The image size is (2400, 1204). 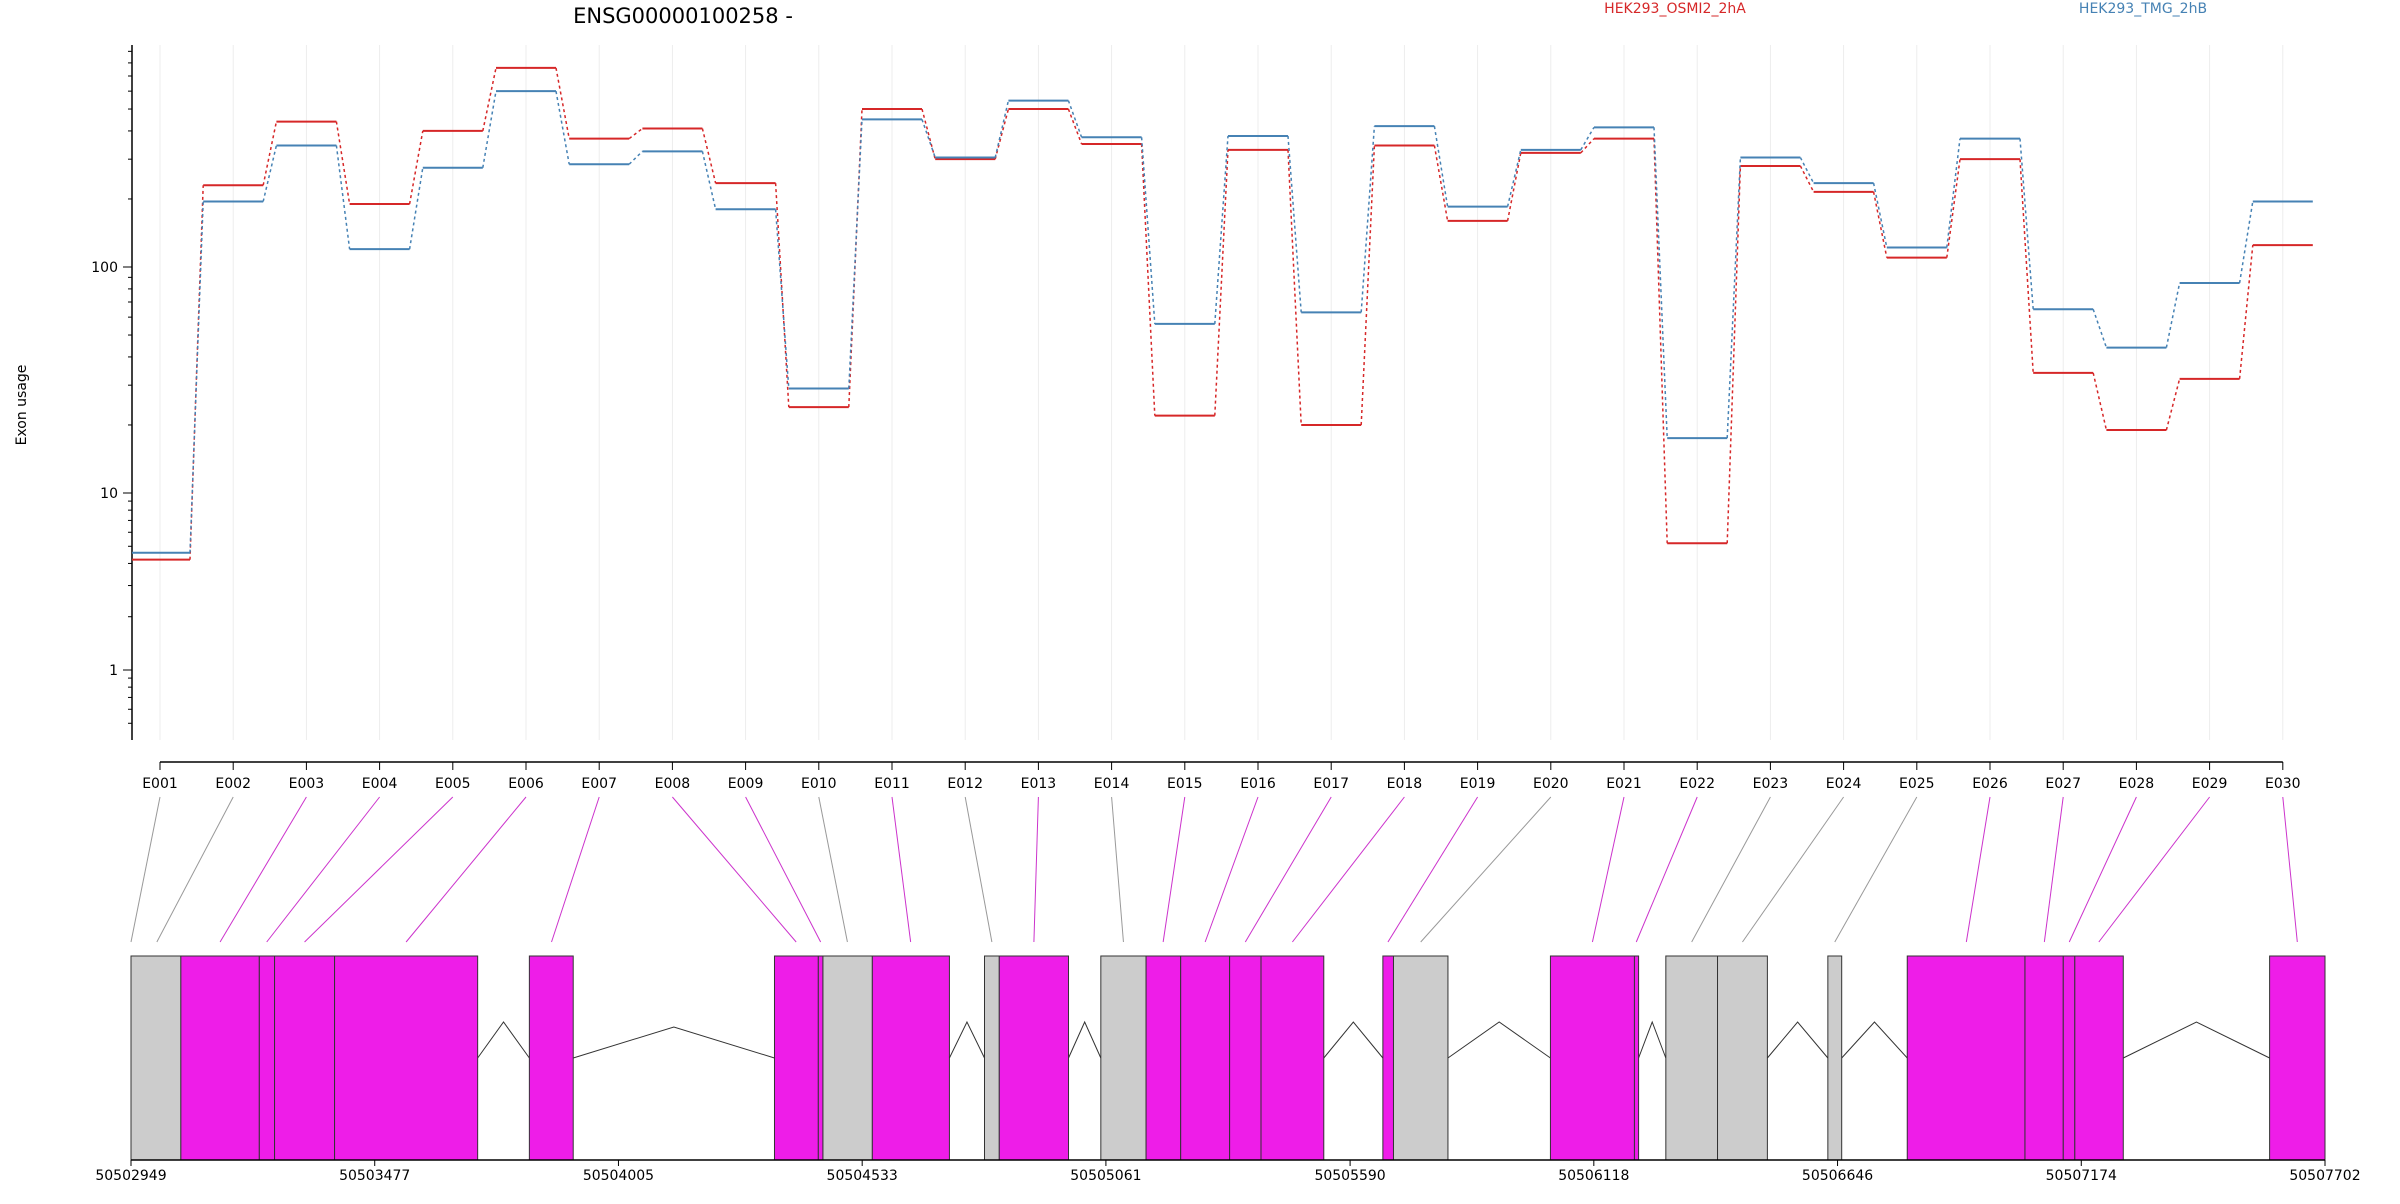 I want to click on y-tick-label: 100, so click(x=104, y=268).